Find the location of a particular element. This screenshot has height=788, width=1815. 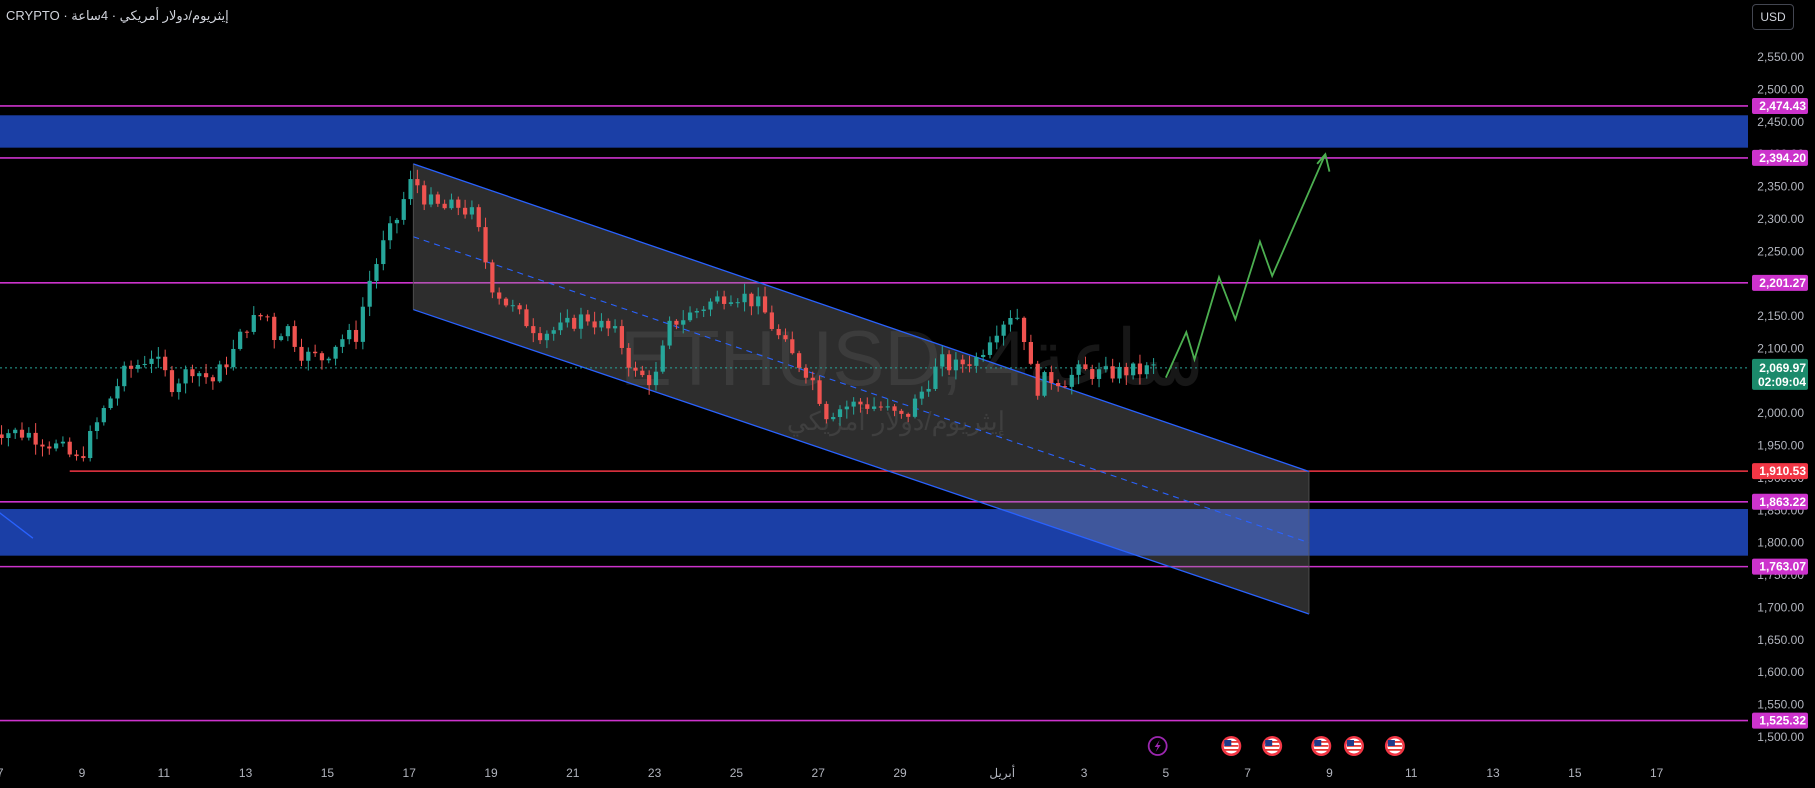

level-price-tag: 2,394.20 is located at coordinates (1780, 157).